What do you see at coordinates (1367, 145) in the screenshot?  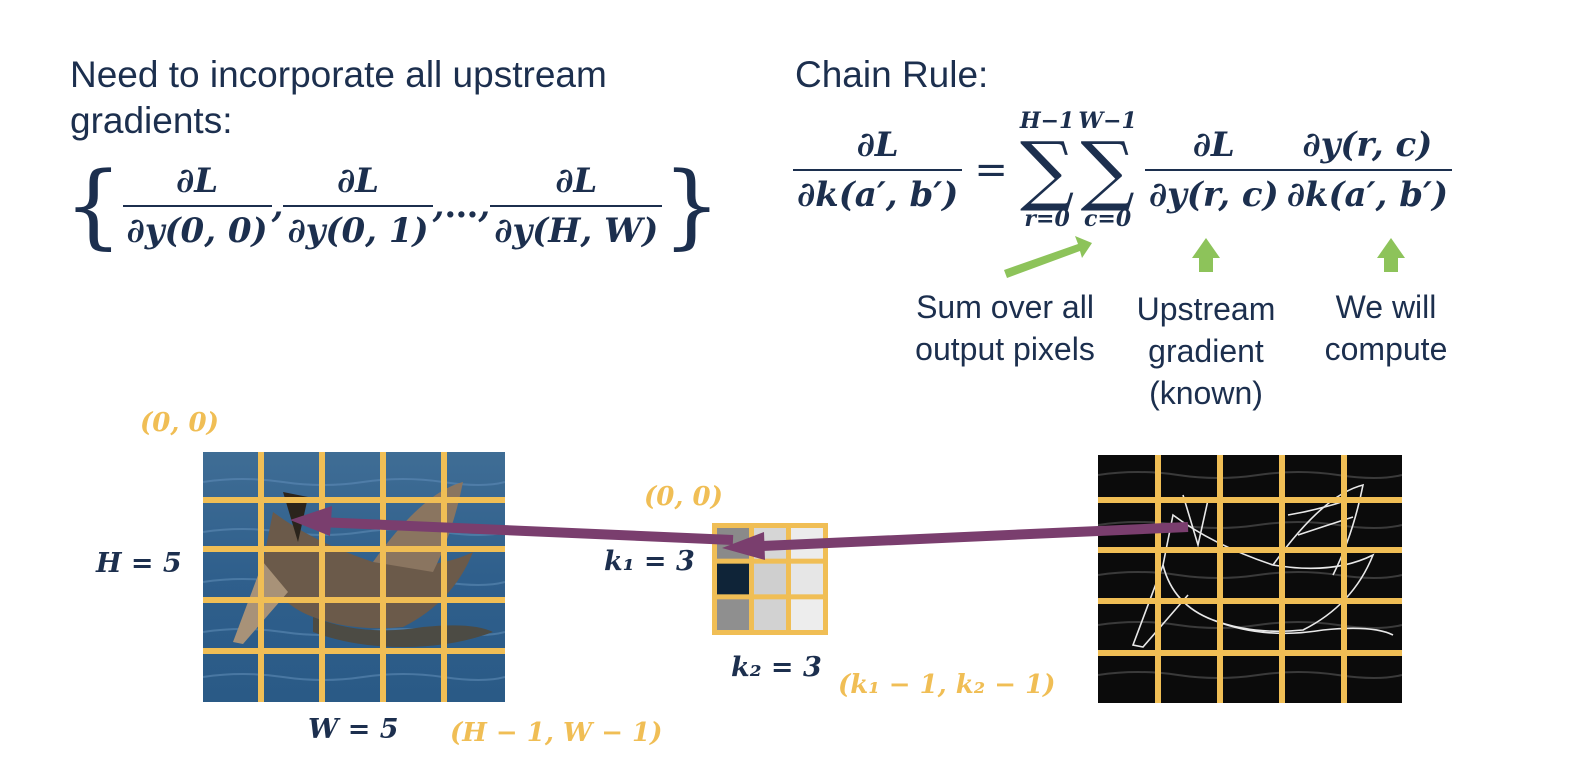 I see `term2-num: ∂y(r, c)` at bounding box center [1367, 145].